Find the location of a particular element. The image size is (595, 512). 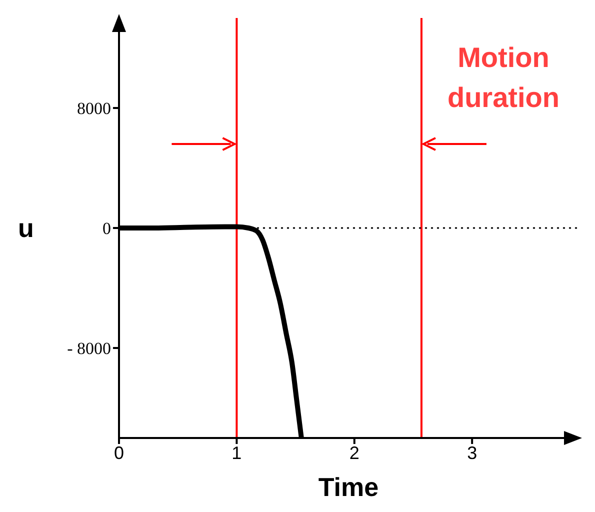

x-tick-label: 1 is located at coordinates (237, 452).